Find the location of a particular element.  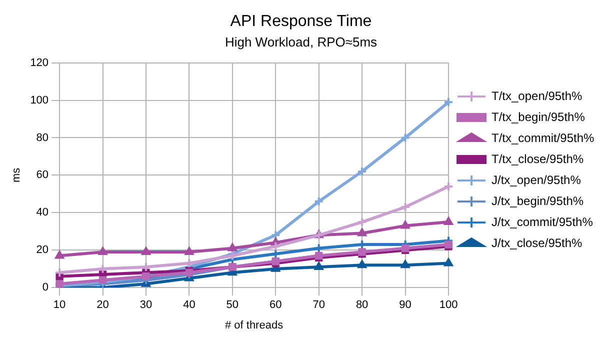

x-axis-title: # of threads is located at coordinates (254, 325).